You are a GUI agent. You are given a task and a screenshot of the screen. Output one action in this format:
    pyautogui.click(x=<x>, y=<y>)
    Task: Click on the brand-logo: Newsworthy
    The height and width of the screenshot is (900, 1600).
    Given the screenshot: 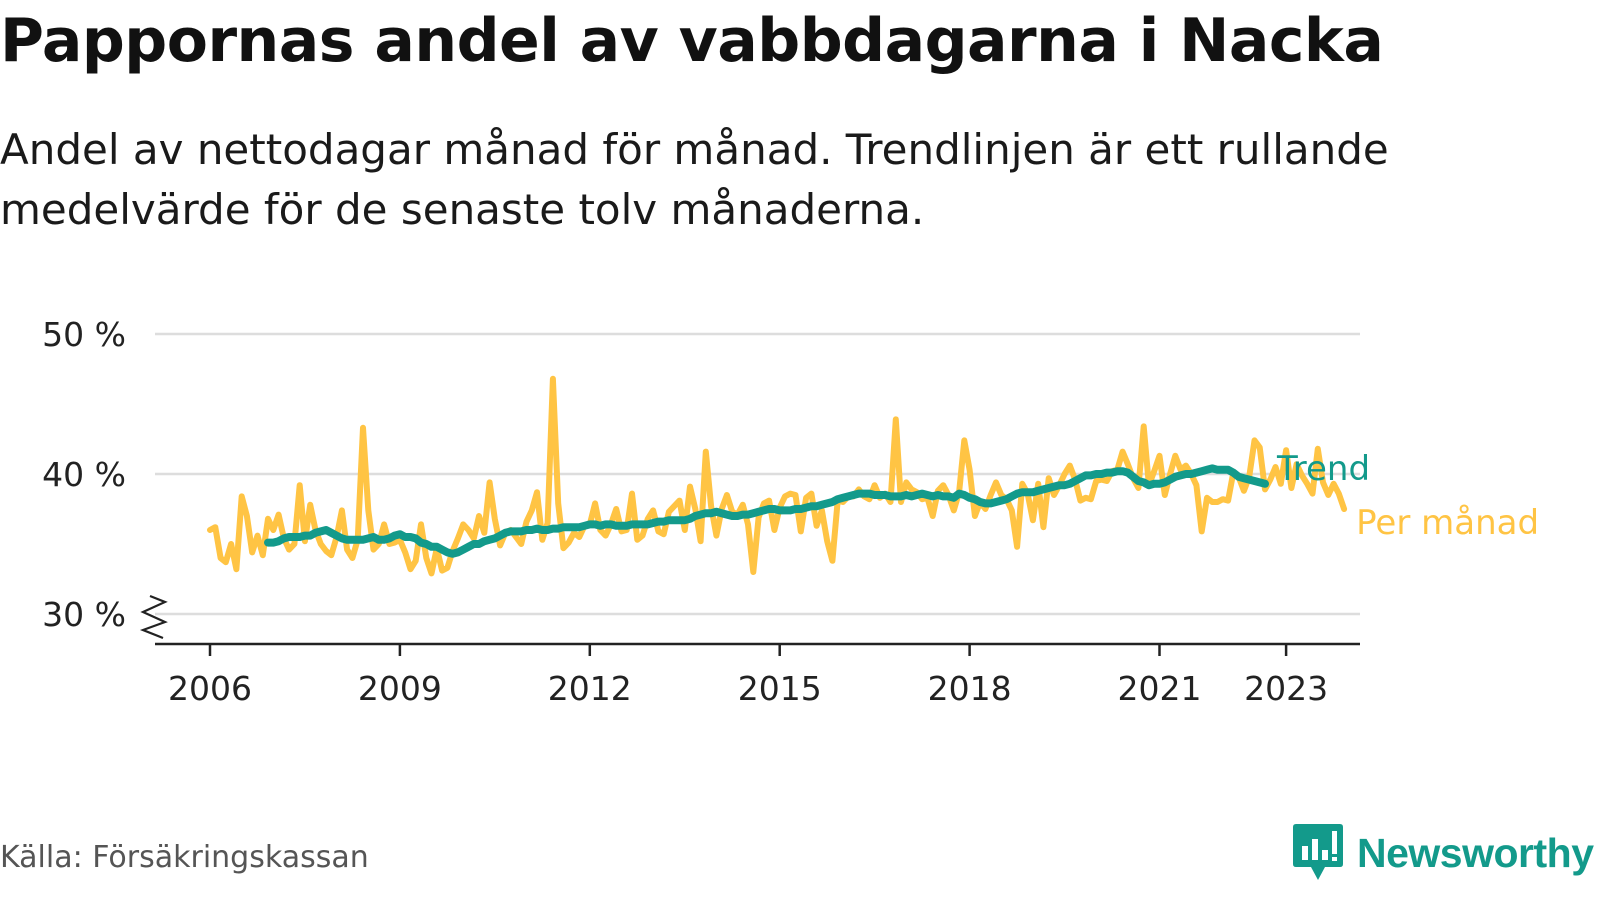 What is the action you would take?
    pyautogui.click(x=1443, y=853)
    